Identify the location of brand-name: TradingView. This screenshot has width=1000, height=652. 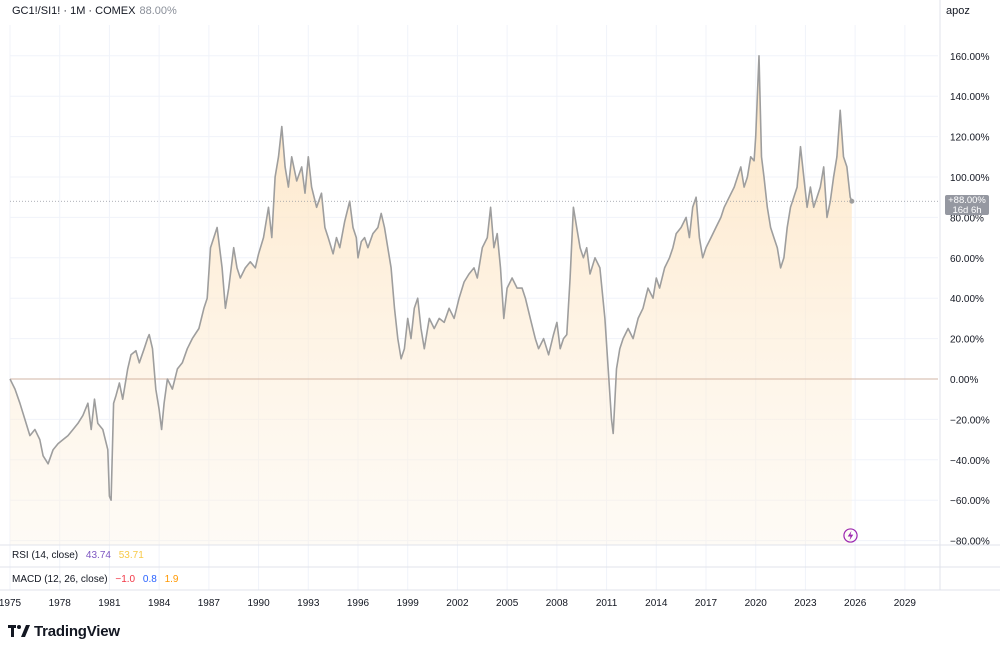
(77, 631).